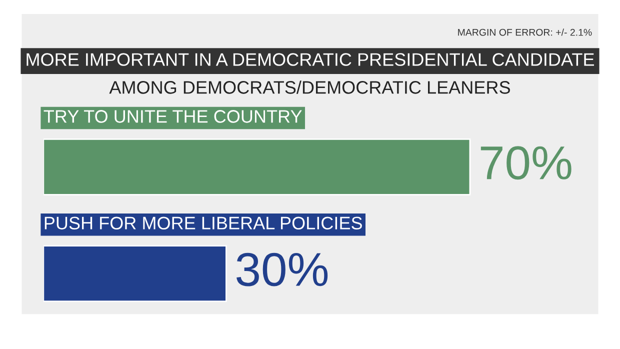 The image size is (620, 349). What do you see at coordinates (526, 163) in the screenshot?
I see `data-label: 70%` at bounding box center [526, 163].